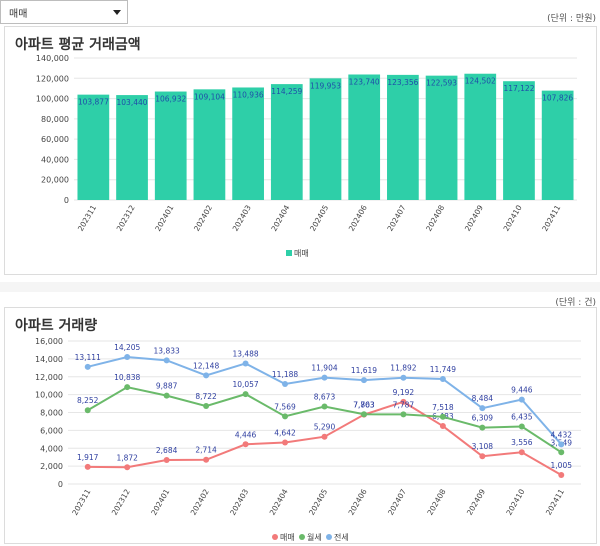 The image size is (600, 546). Describe the element at coordinates (18, 14) in the screenshot. I see `trade-type-select-value: 매매` at that location.